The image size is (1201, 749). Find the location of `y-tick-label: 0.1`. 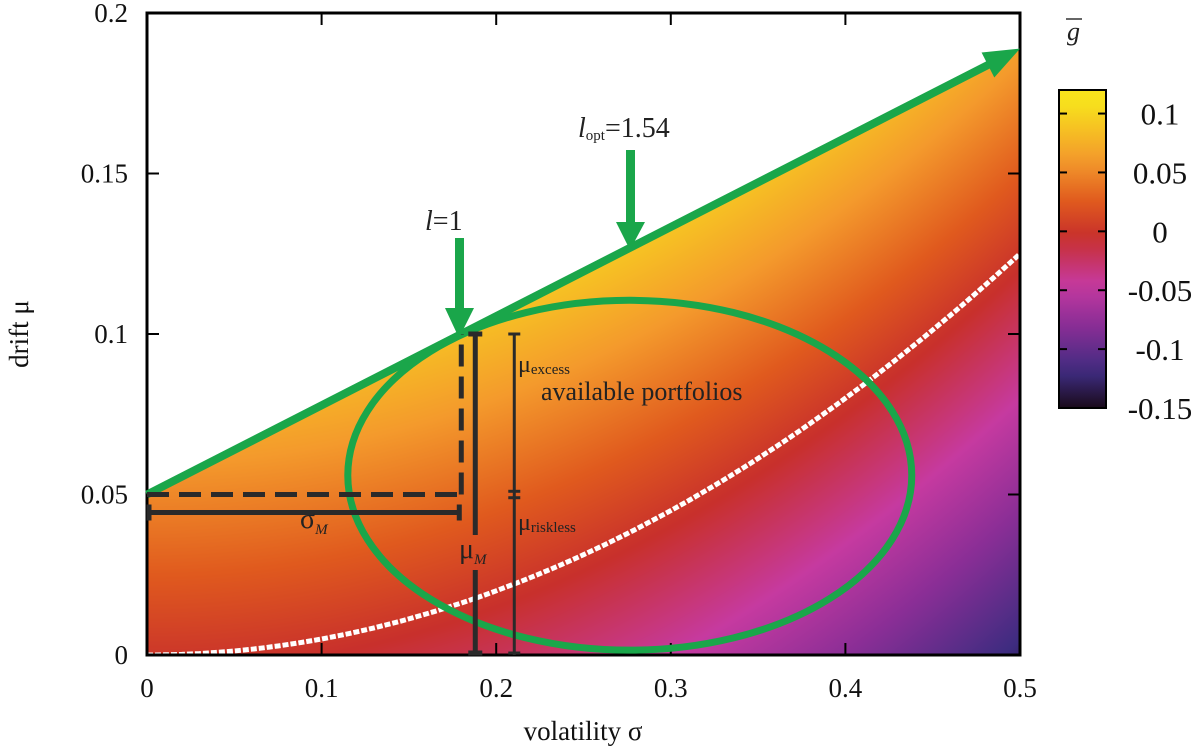

y-tick-label: 0.1 is located at coordinates (111, 334).